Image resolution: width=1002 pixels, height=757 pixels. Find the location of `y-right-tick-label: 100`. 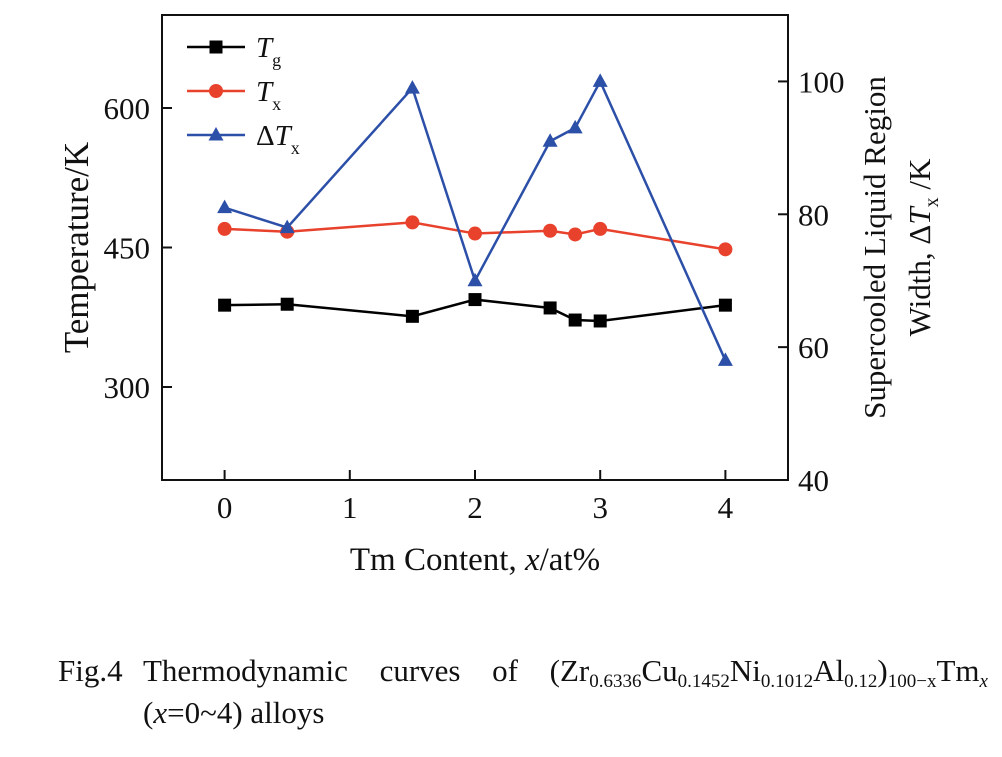

y-right-tick-label: 100 is located at coordinates (821, 81).